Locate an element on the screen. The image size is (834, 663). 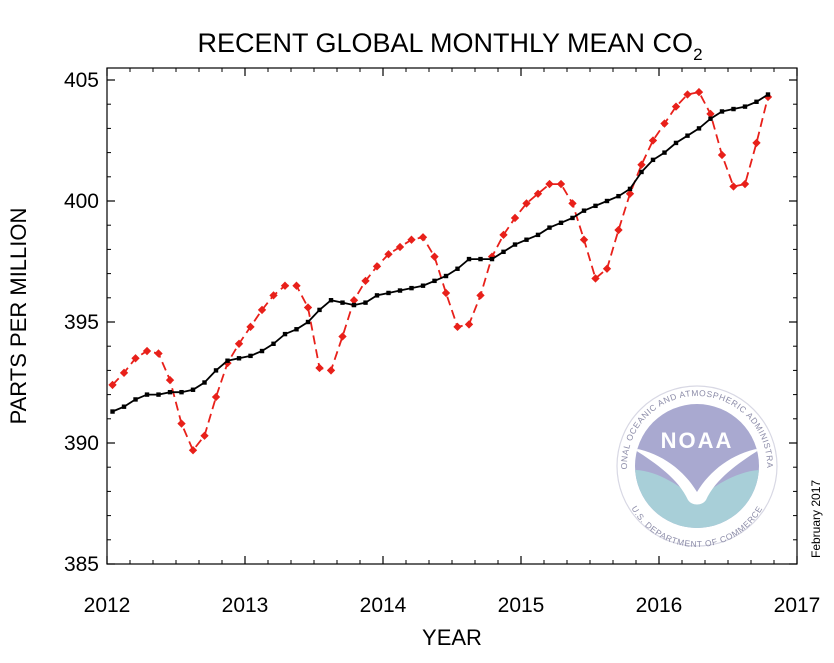
x-tick-label: 2013 is located at coordinates (245, 605).